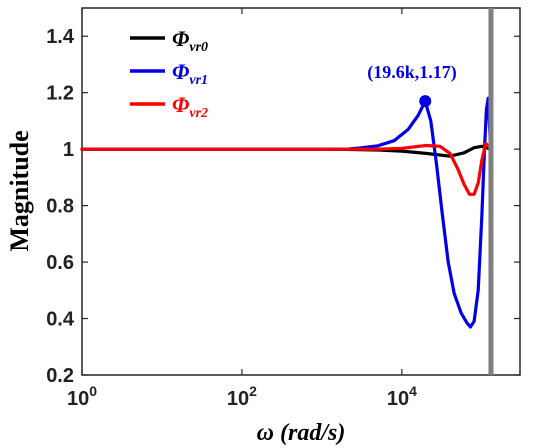 This screenshot has height=448, width=550. Describe the element at coordinates (82, 396) in the screenshot. I see `x-tick-label: 10⁰` at that location.